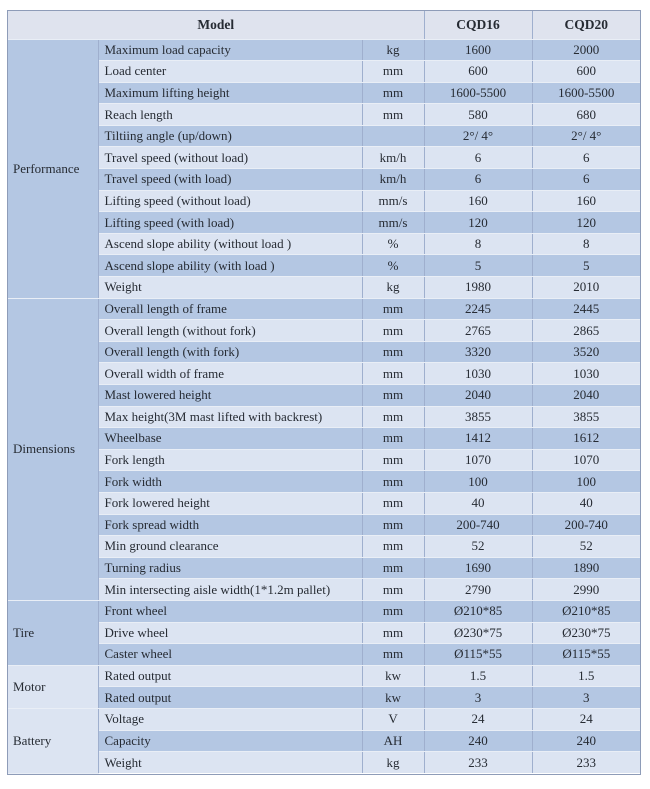  Describe the element at coordinates (478, 158) in the screenshot. I see `value-cell-cqd16: 6` at that location.